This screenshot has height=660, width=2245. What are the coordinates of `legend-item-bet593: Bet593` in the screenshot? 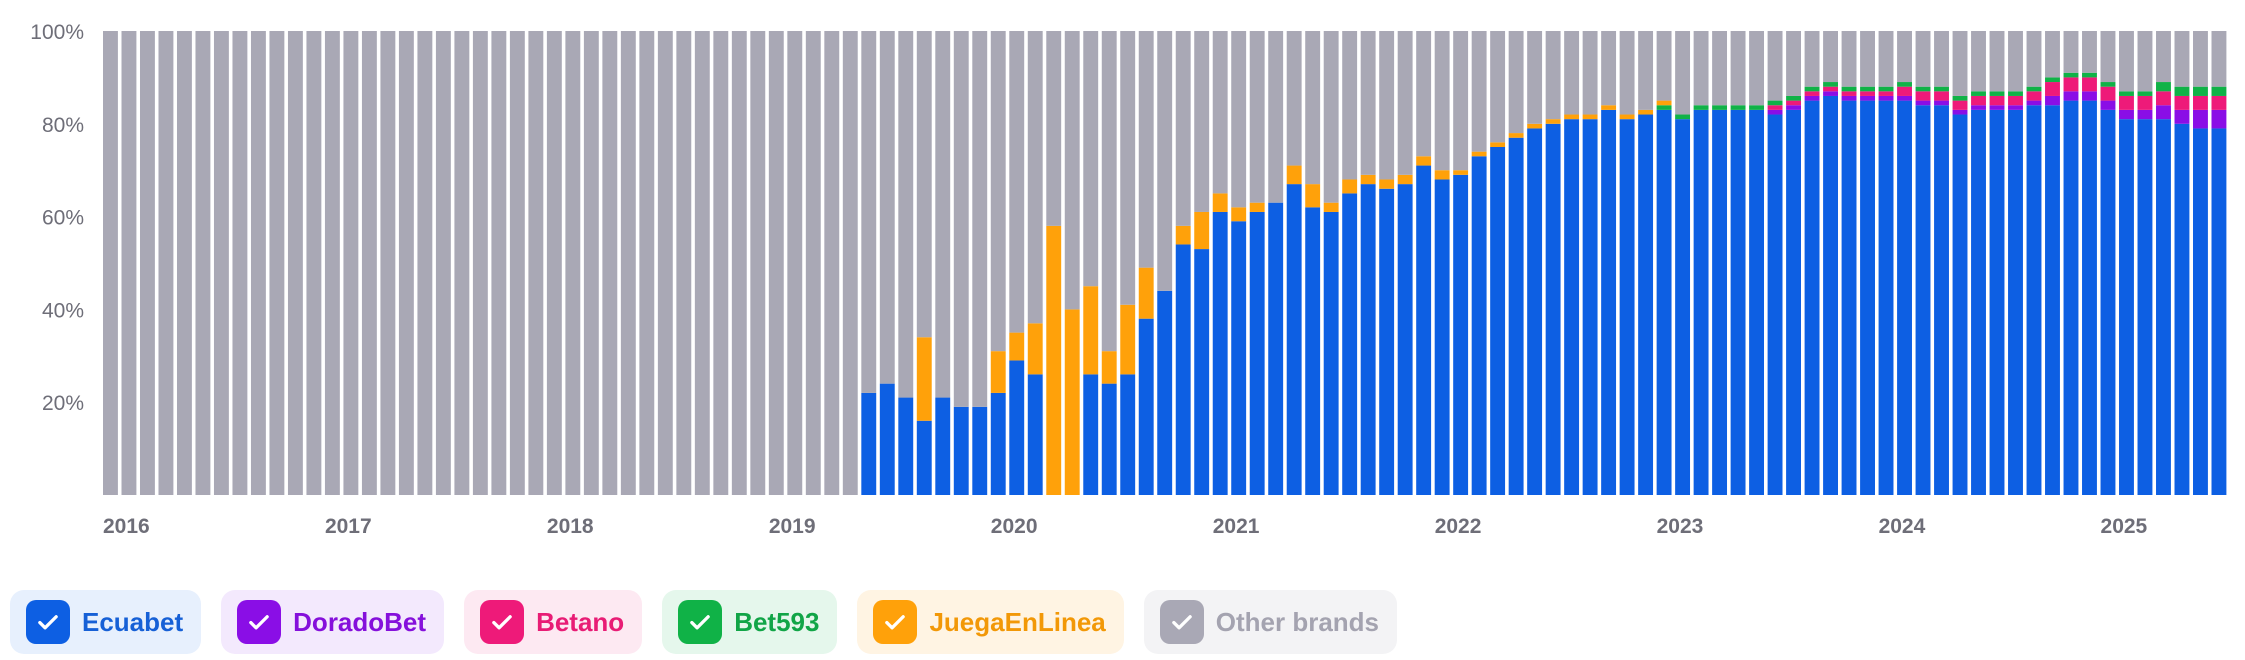 It's located at (750, 622).